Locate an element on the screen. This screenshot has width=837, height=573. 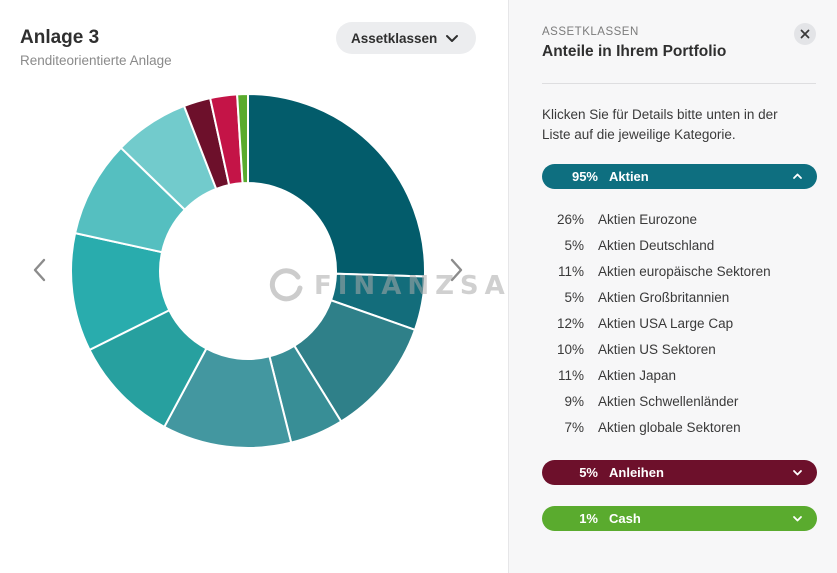
divider is located at coordinates (679, 83).